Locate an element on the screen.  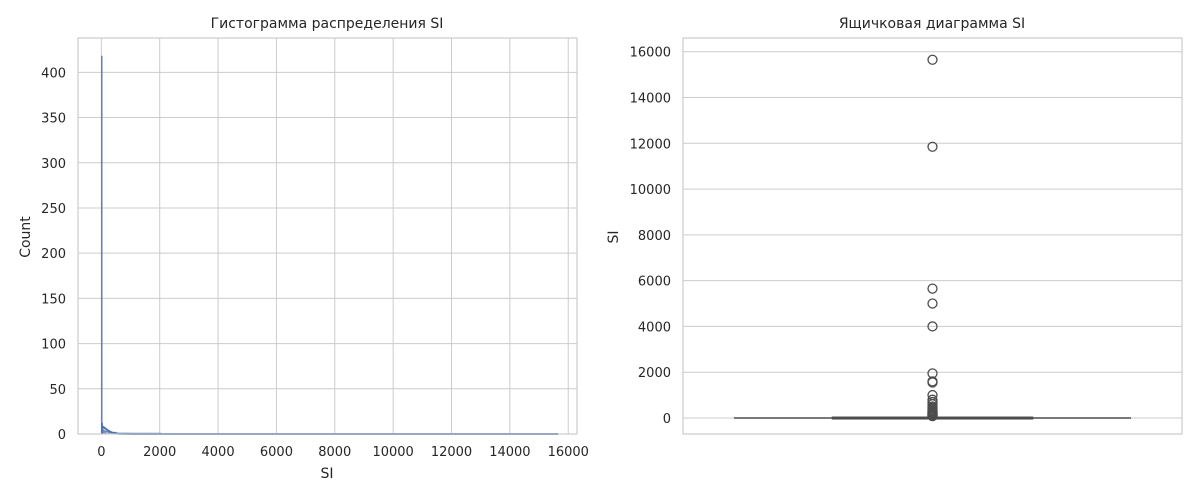
histogram-y-tick-label: 100 is located at coordinates (53, 345).